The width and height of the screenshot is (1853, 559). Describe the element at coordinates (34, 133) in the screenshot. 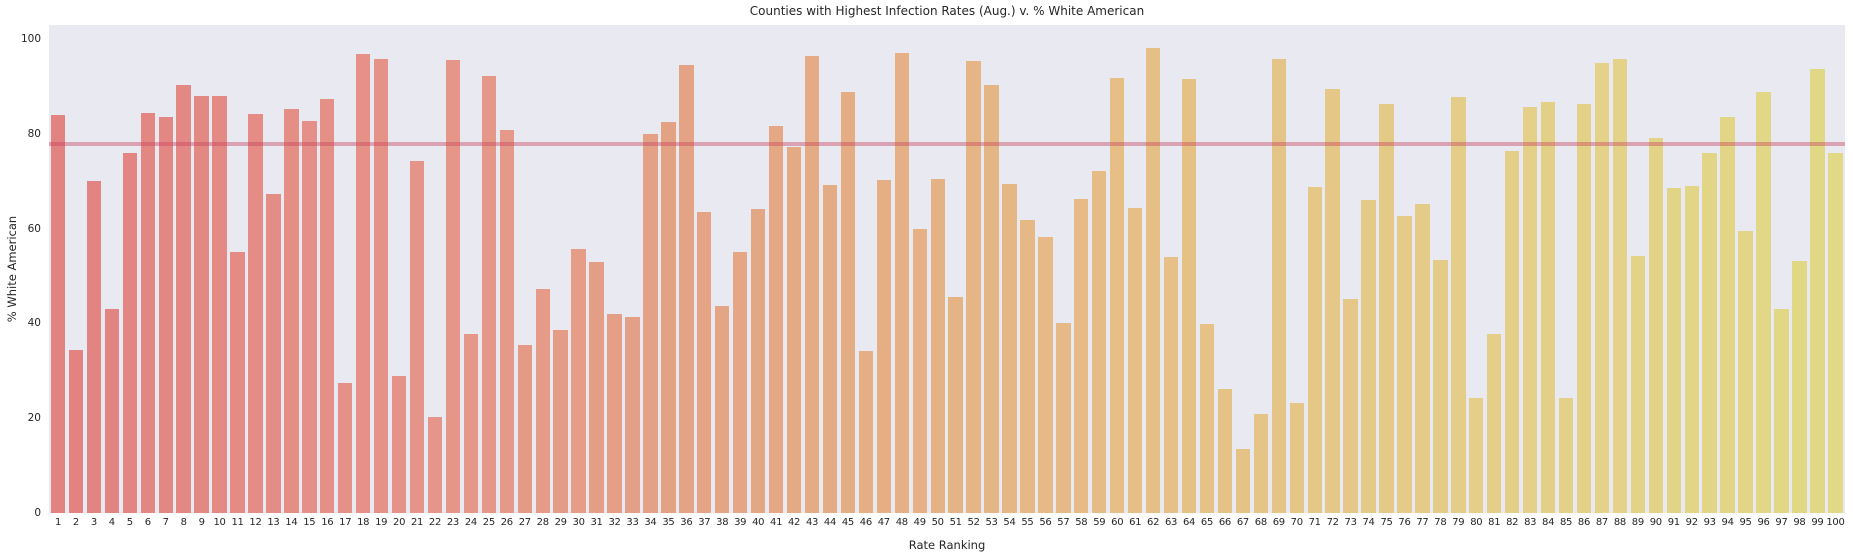

I see `y-tick-label: 80` at that location.